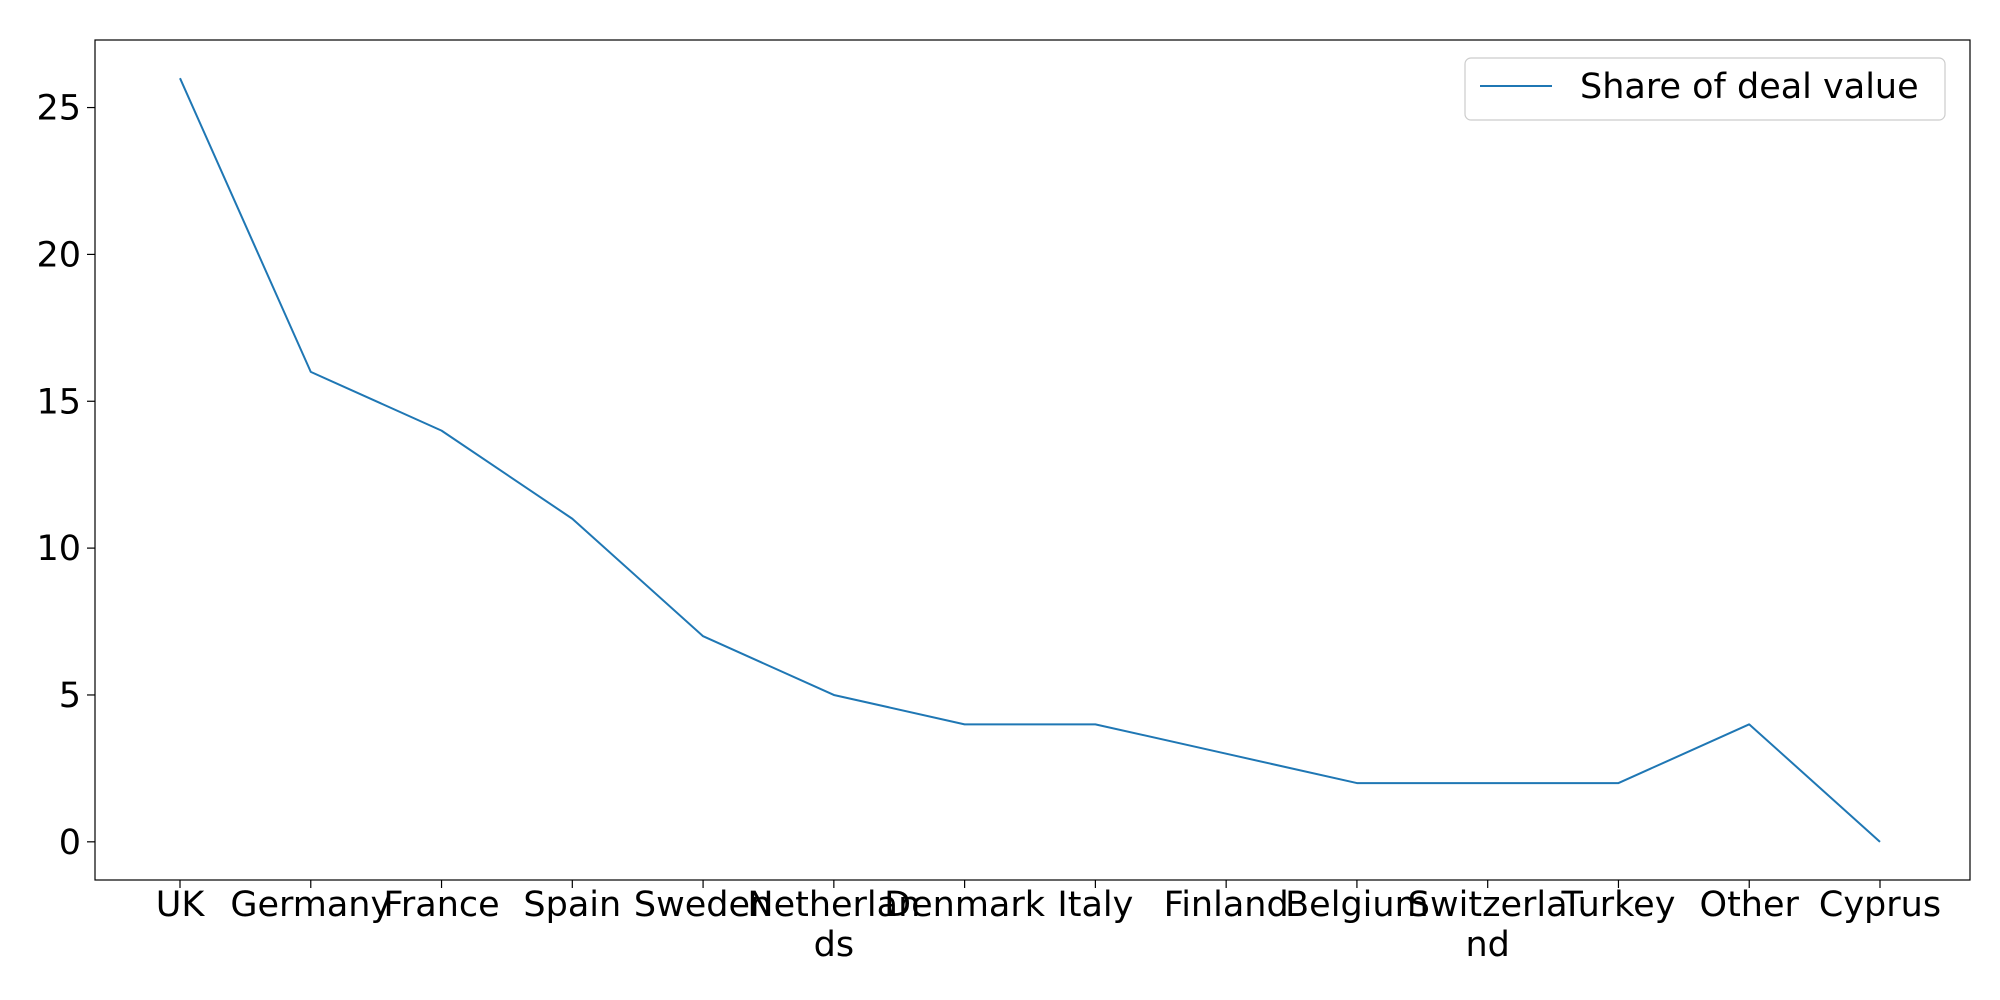 Image resolution: width=2000 pixels, height=1000 pixels. What do you see at coordinates (1226, 905) in the screenshot?
I see `x-tick-label: Finland` at bounding box center [1226, 905].